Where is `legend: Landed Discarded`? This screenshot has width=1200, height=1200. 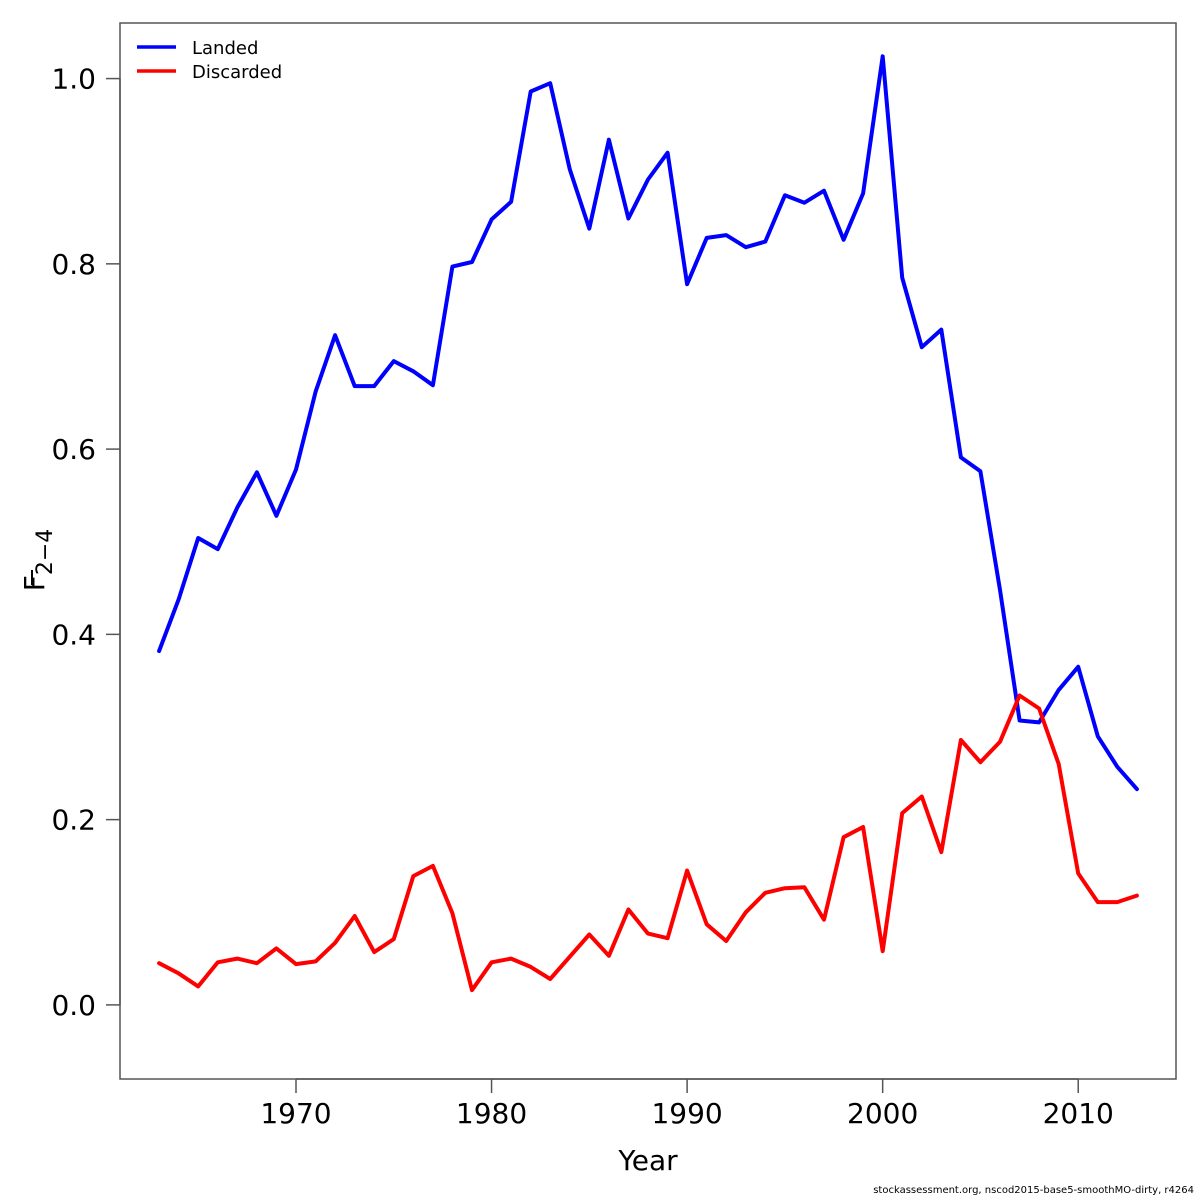
legend: Landed Discarded is located at coordinates (209, 60).